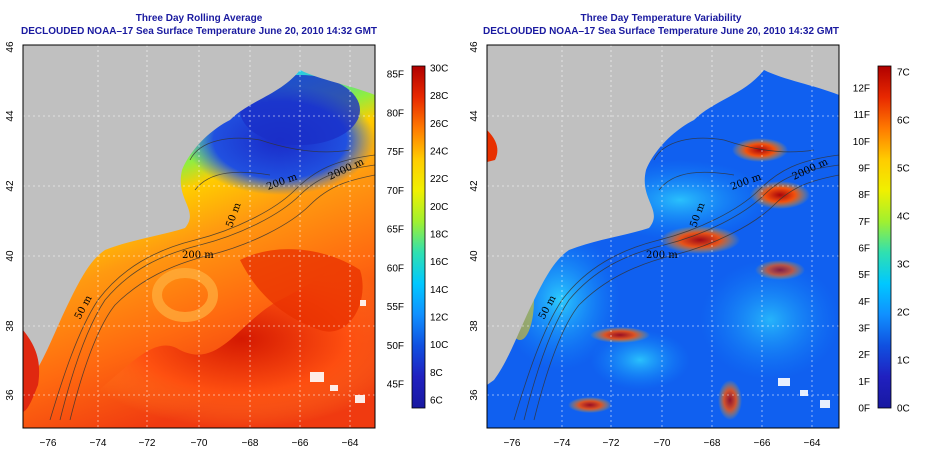 This screenshot has height=475, width=950. What do you see at coordinates (395, 75) in the screenshot?
I see `colorbar-left-label: 85F` at bounding box center [395, 75].